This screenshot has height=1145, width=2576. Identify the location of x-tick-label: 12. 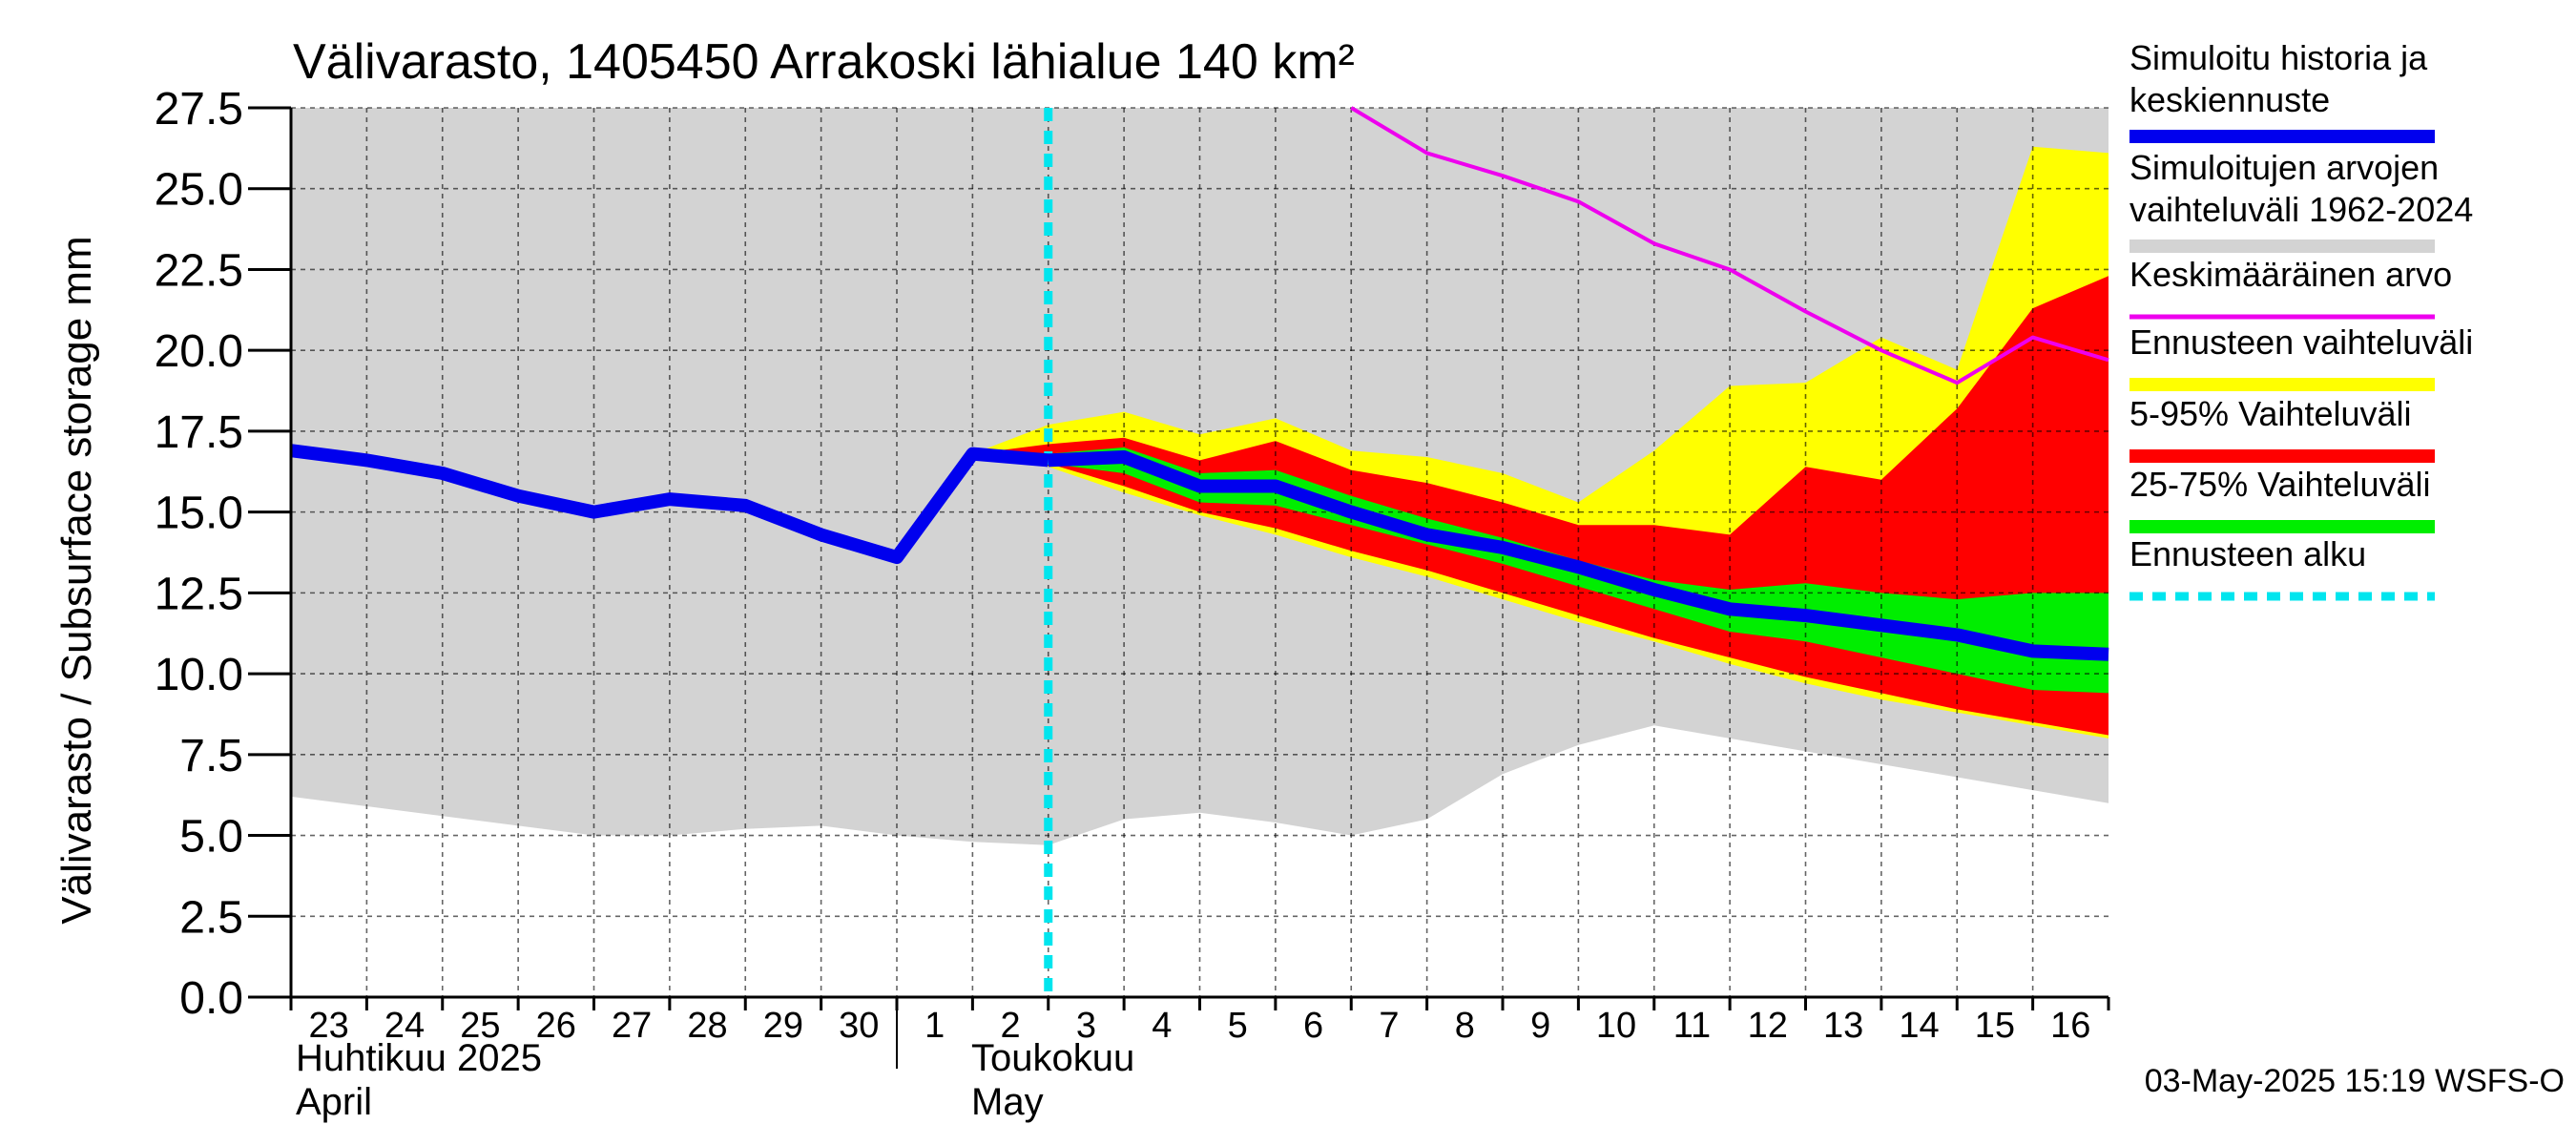
(1768, 1026).